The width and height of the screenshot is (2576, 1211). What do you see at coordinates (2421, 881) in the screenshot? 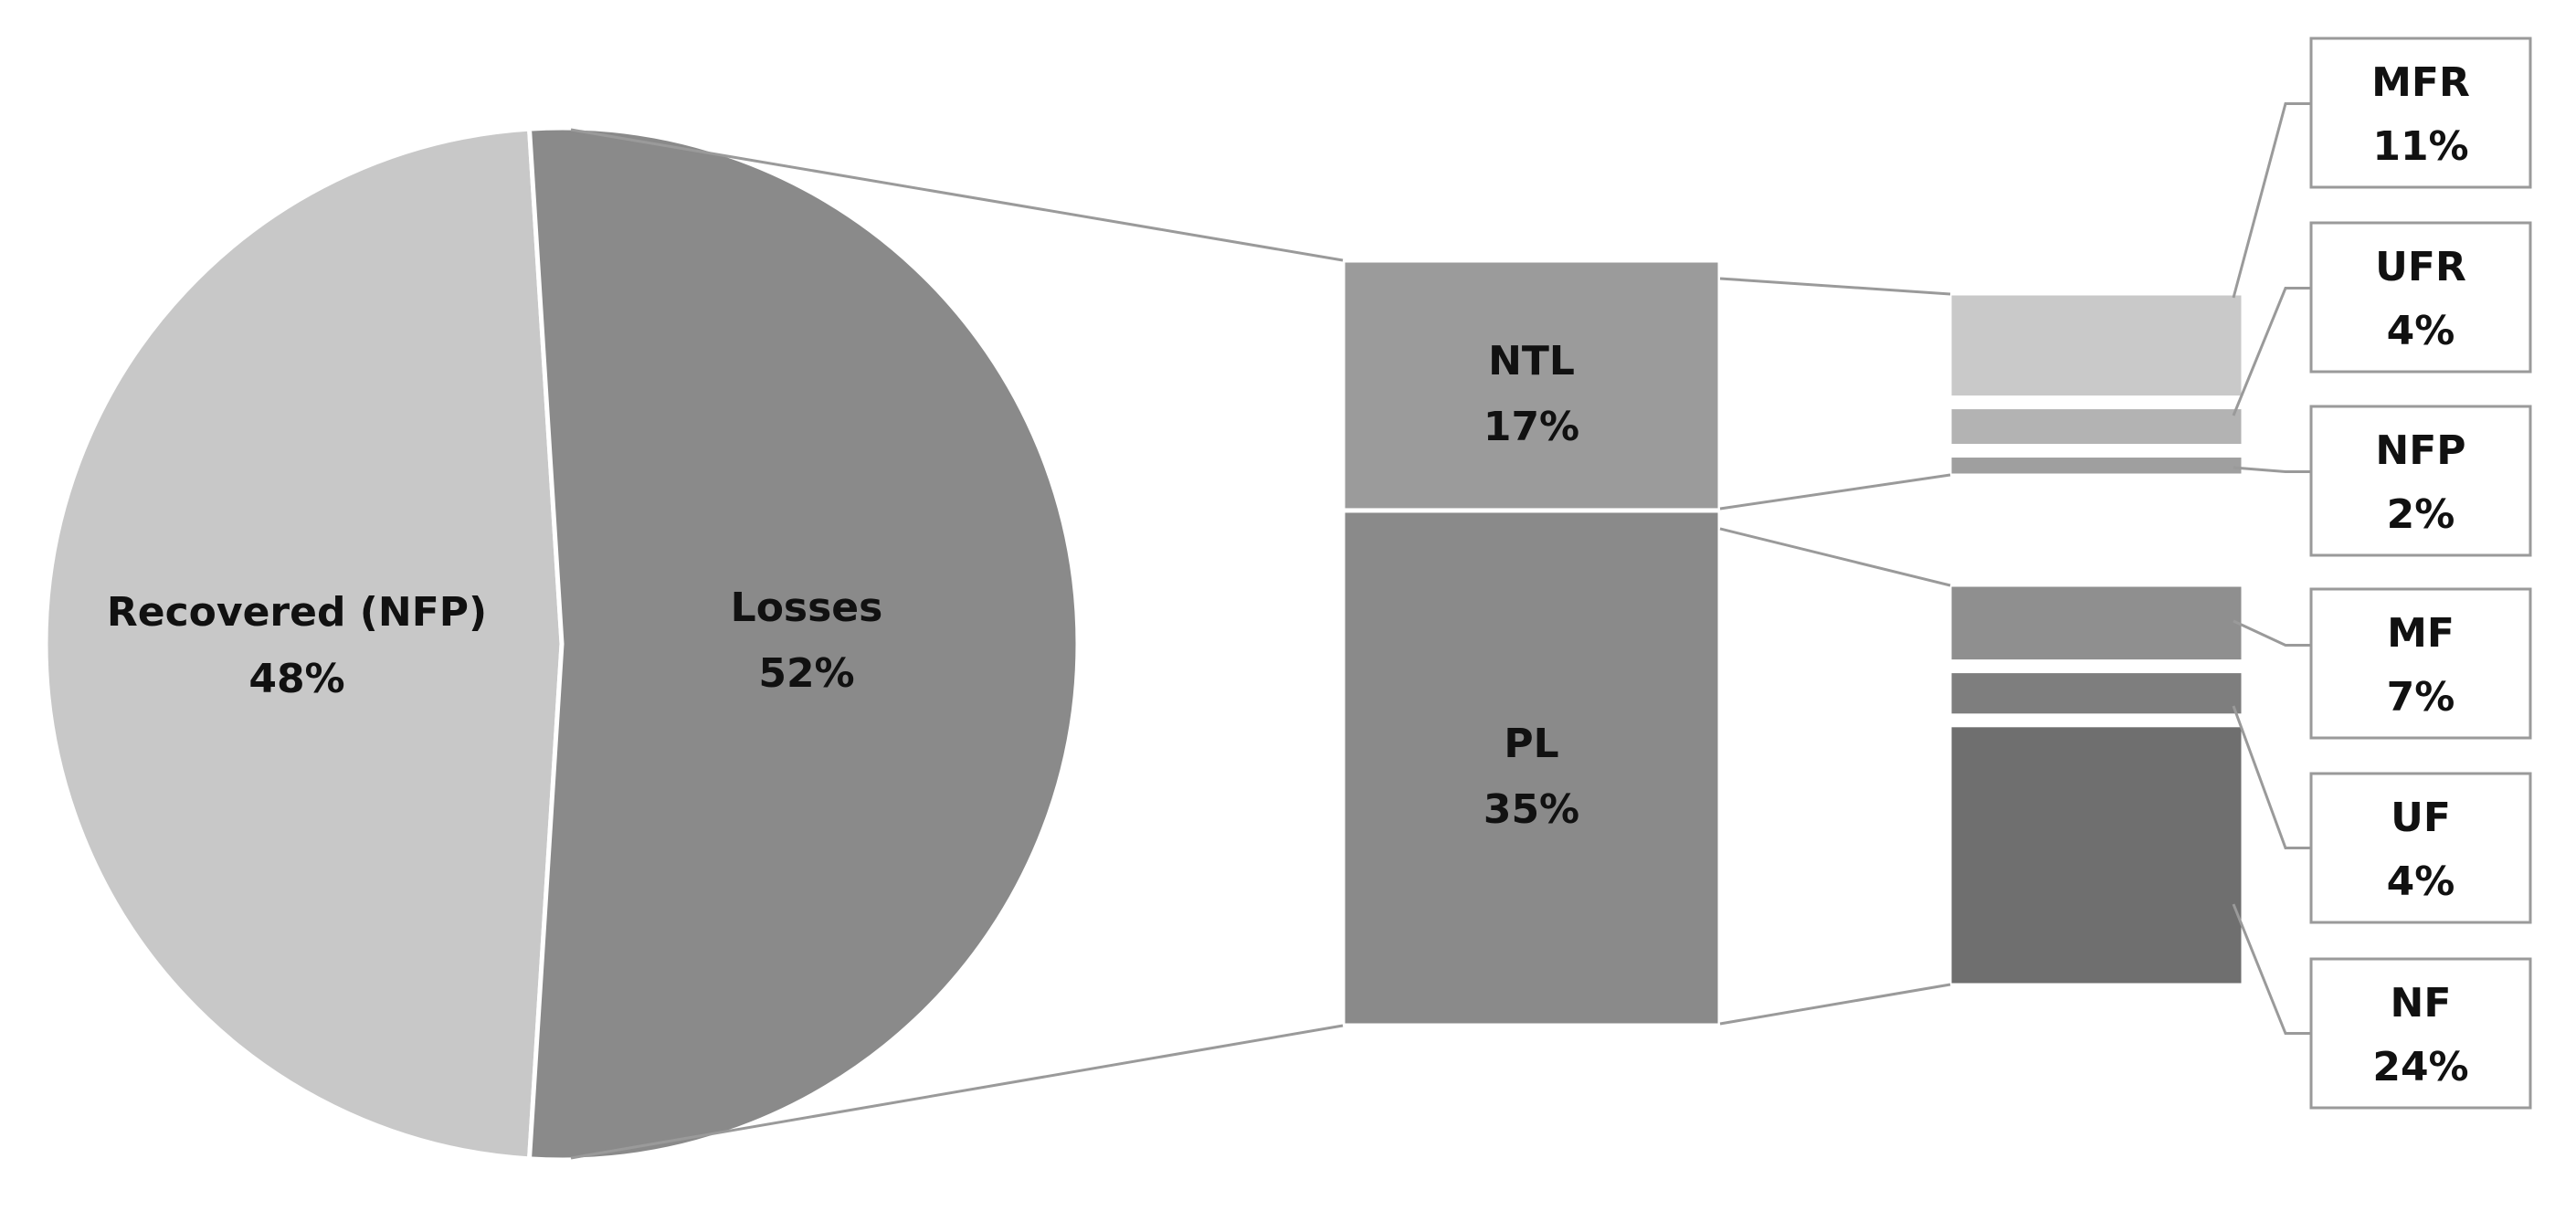
I see `callout-value-uf: 4%` at bounding box center [2421, 881].